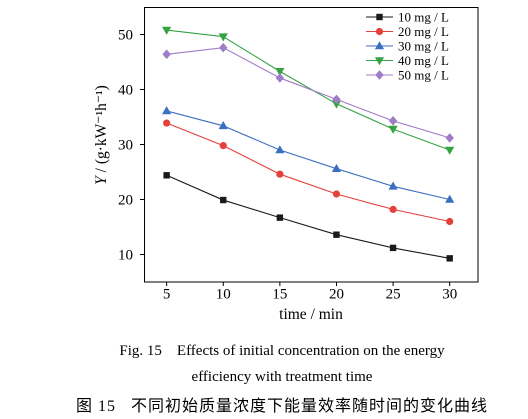 Image resolution: width=528 pixels, height=419 pixels. What do you see at coordinates (125, 146) in the screenshot?
I see `y-tick-label: 30` at bounding box center [125, 146].